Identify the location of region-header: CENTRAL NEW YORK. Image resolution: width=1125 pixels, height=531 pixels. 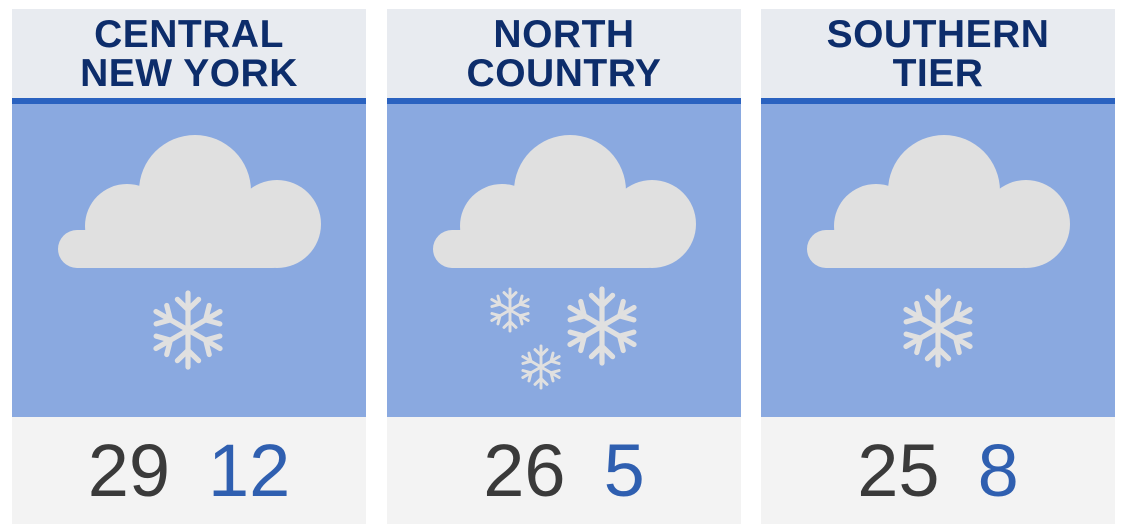
(189, 53).